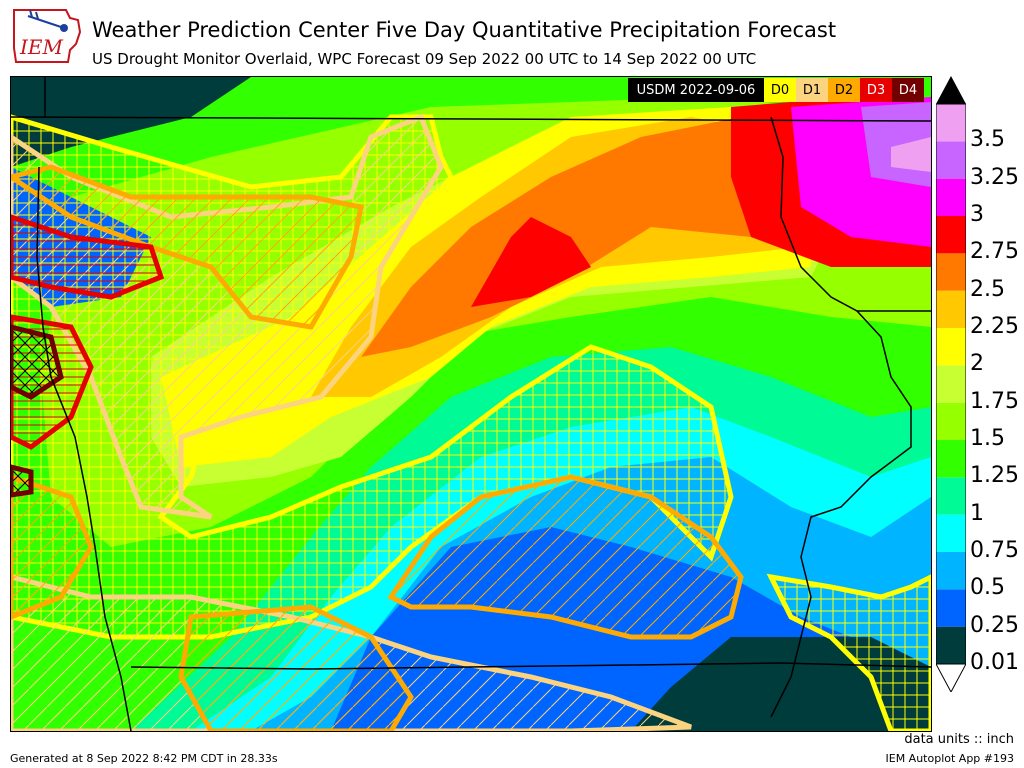 Image resolution: width=1024 pixels, height=768 pixels. Describe the element at coordinates (780, 90) in the screenshot. I see `usdm-legend-d0: D0` at that location.